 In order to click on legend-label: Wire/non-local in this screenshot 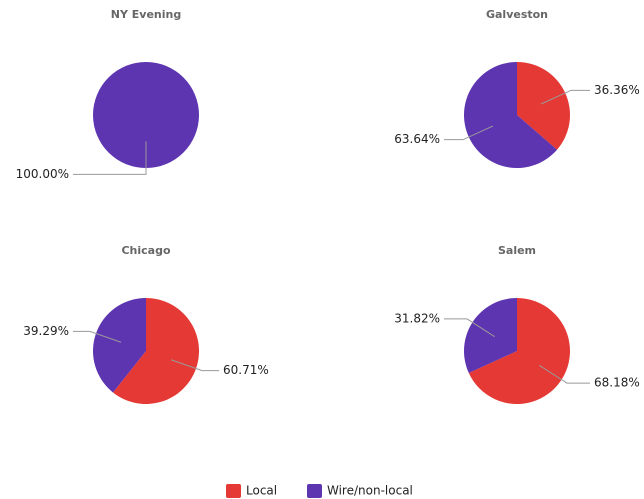, I will do `click(370, 491)`.